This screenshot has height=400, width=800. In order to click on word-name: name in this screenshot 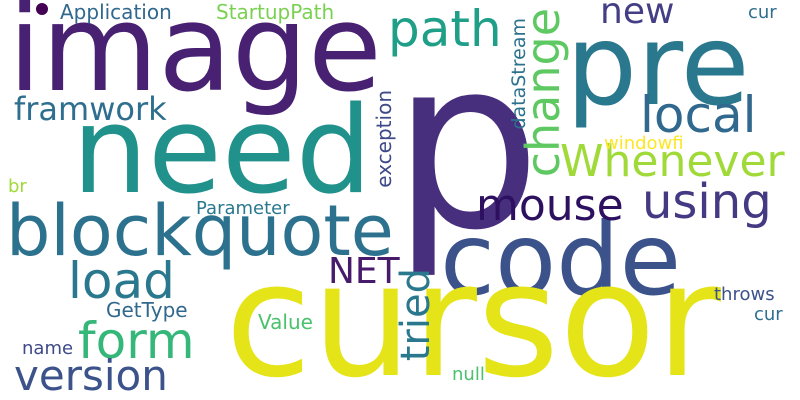, I will do `click(48, 348)`.